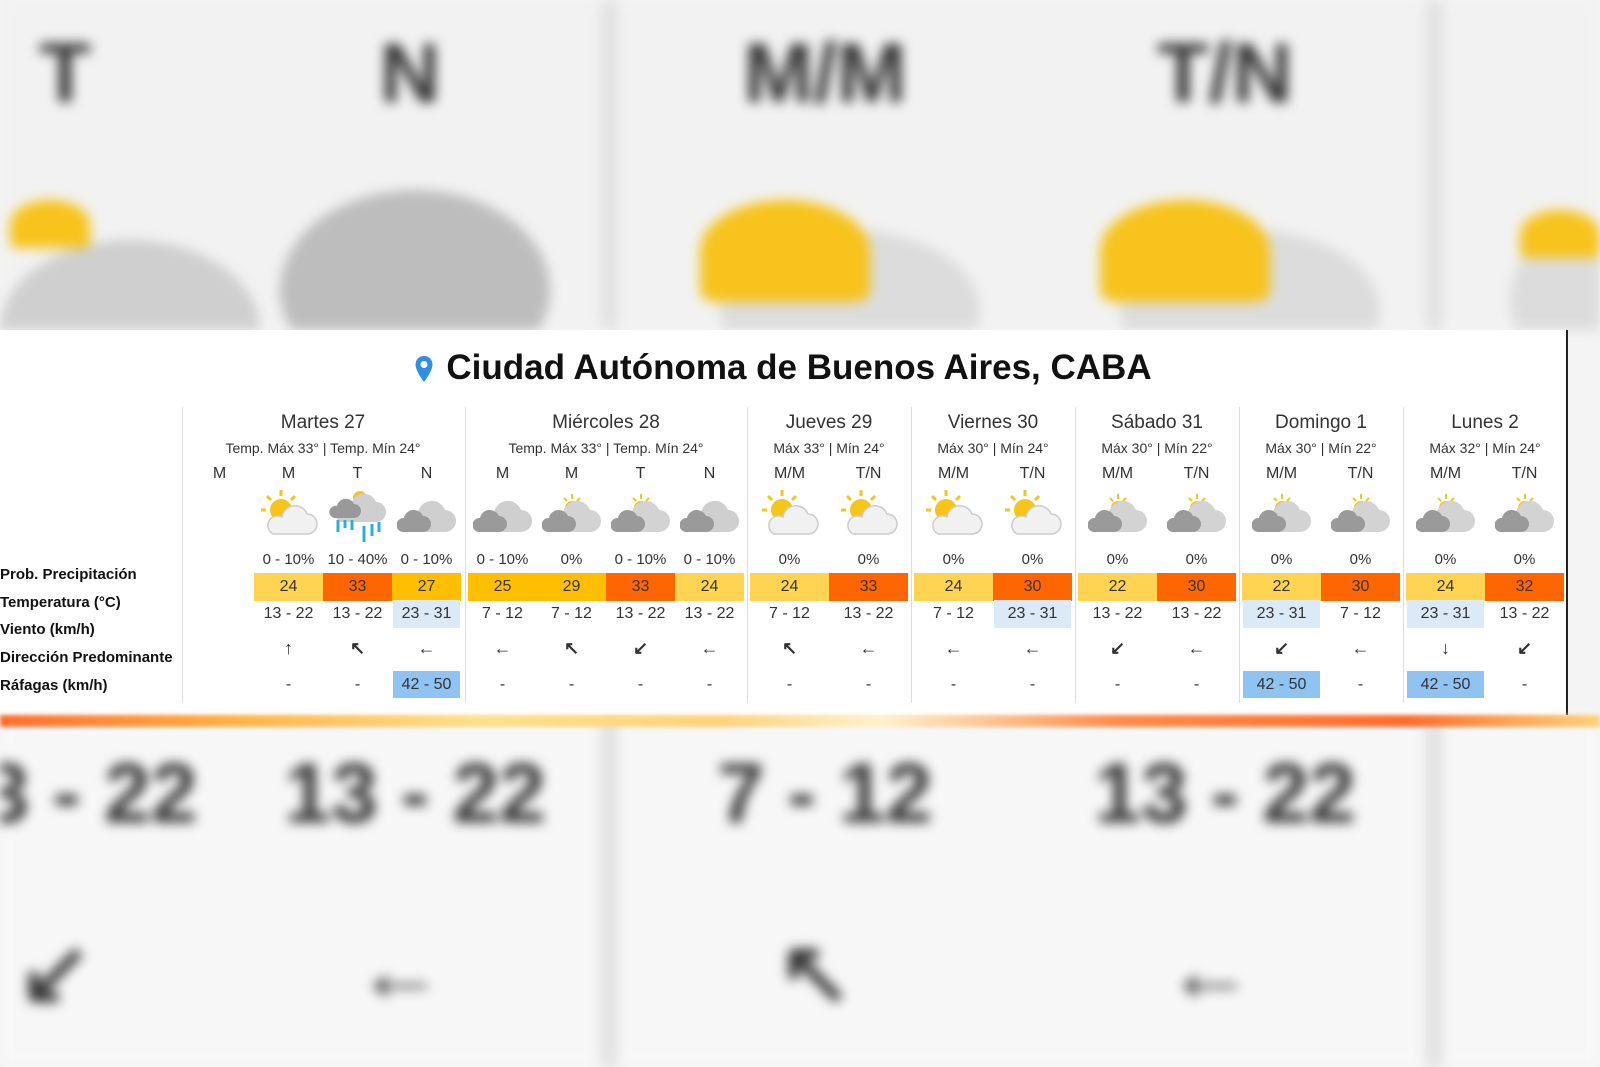 The image size is (1600, 1067). What do you see at coordinates (1157, 422) in the screenshot?
I see `day-name: Sábado 31` at bounding box center [1157, 422].